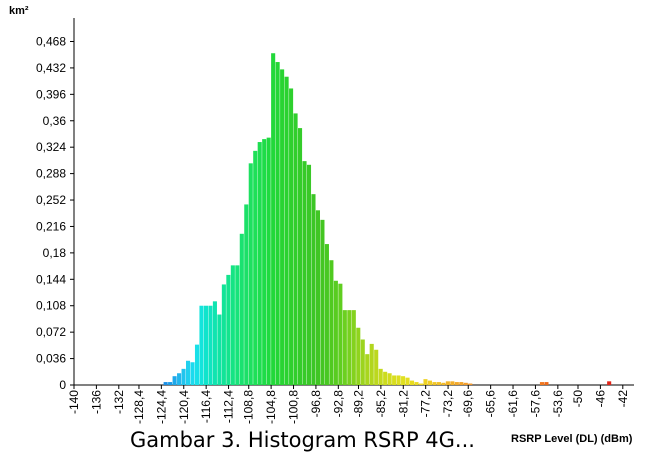 This screenshot has height=453, width=669. Describe the element at coordinates (51, 200) in the screenshot. I see `y-tick-label: 0,252` at that location.